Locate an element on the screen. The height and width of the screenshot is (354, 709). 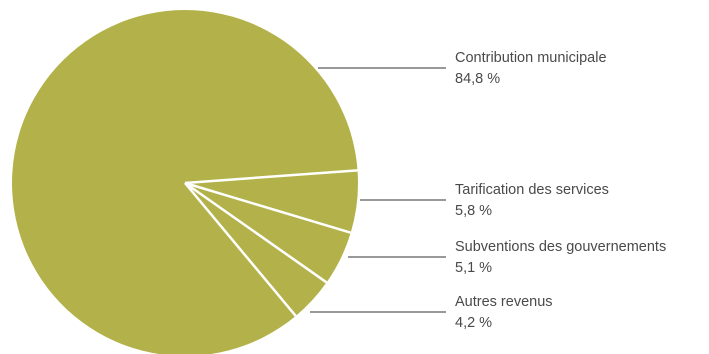
slice-value-label: 84,8 % is located at coordinates (477, 79).